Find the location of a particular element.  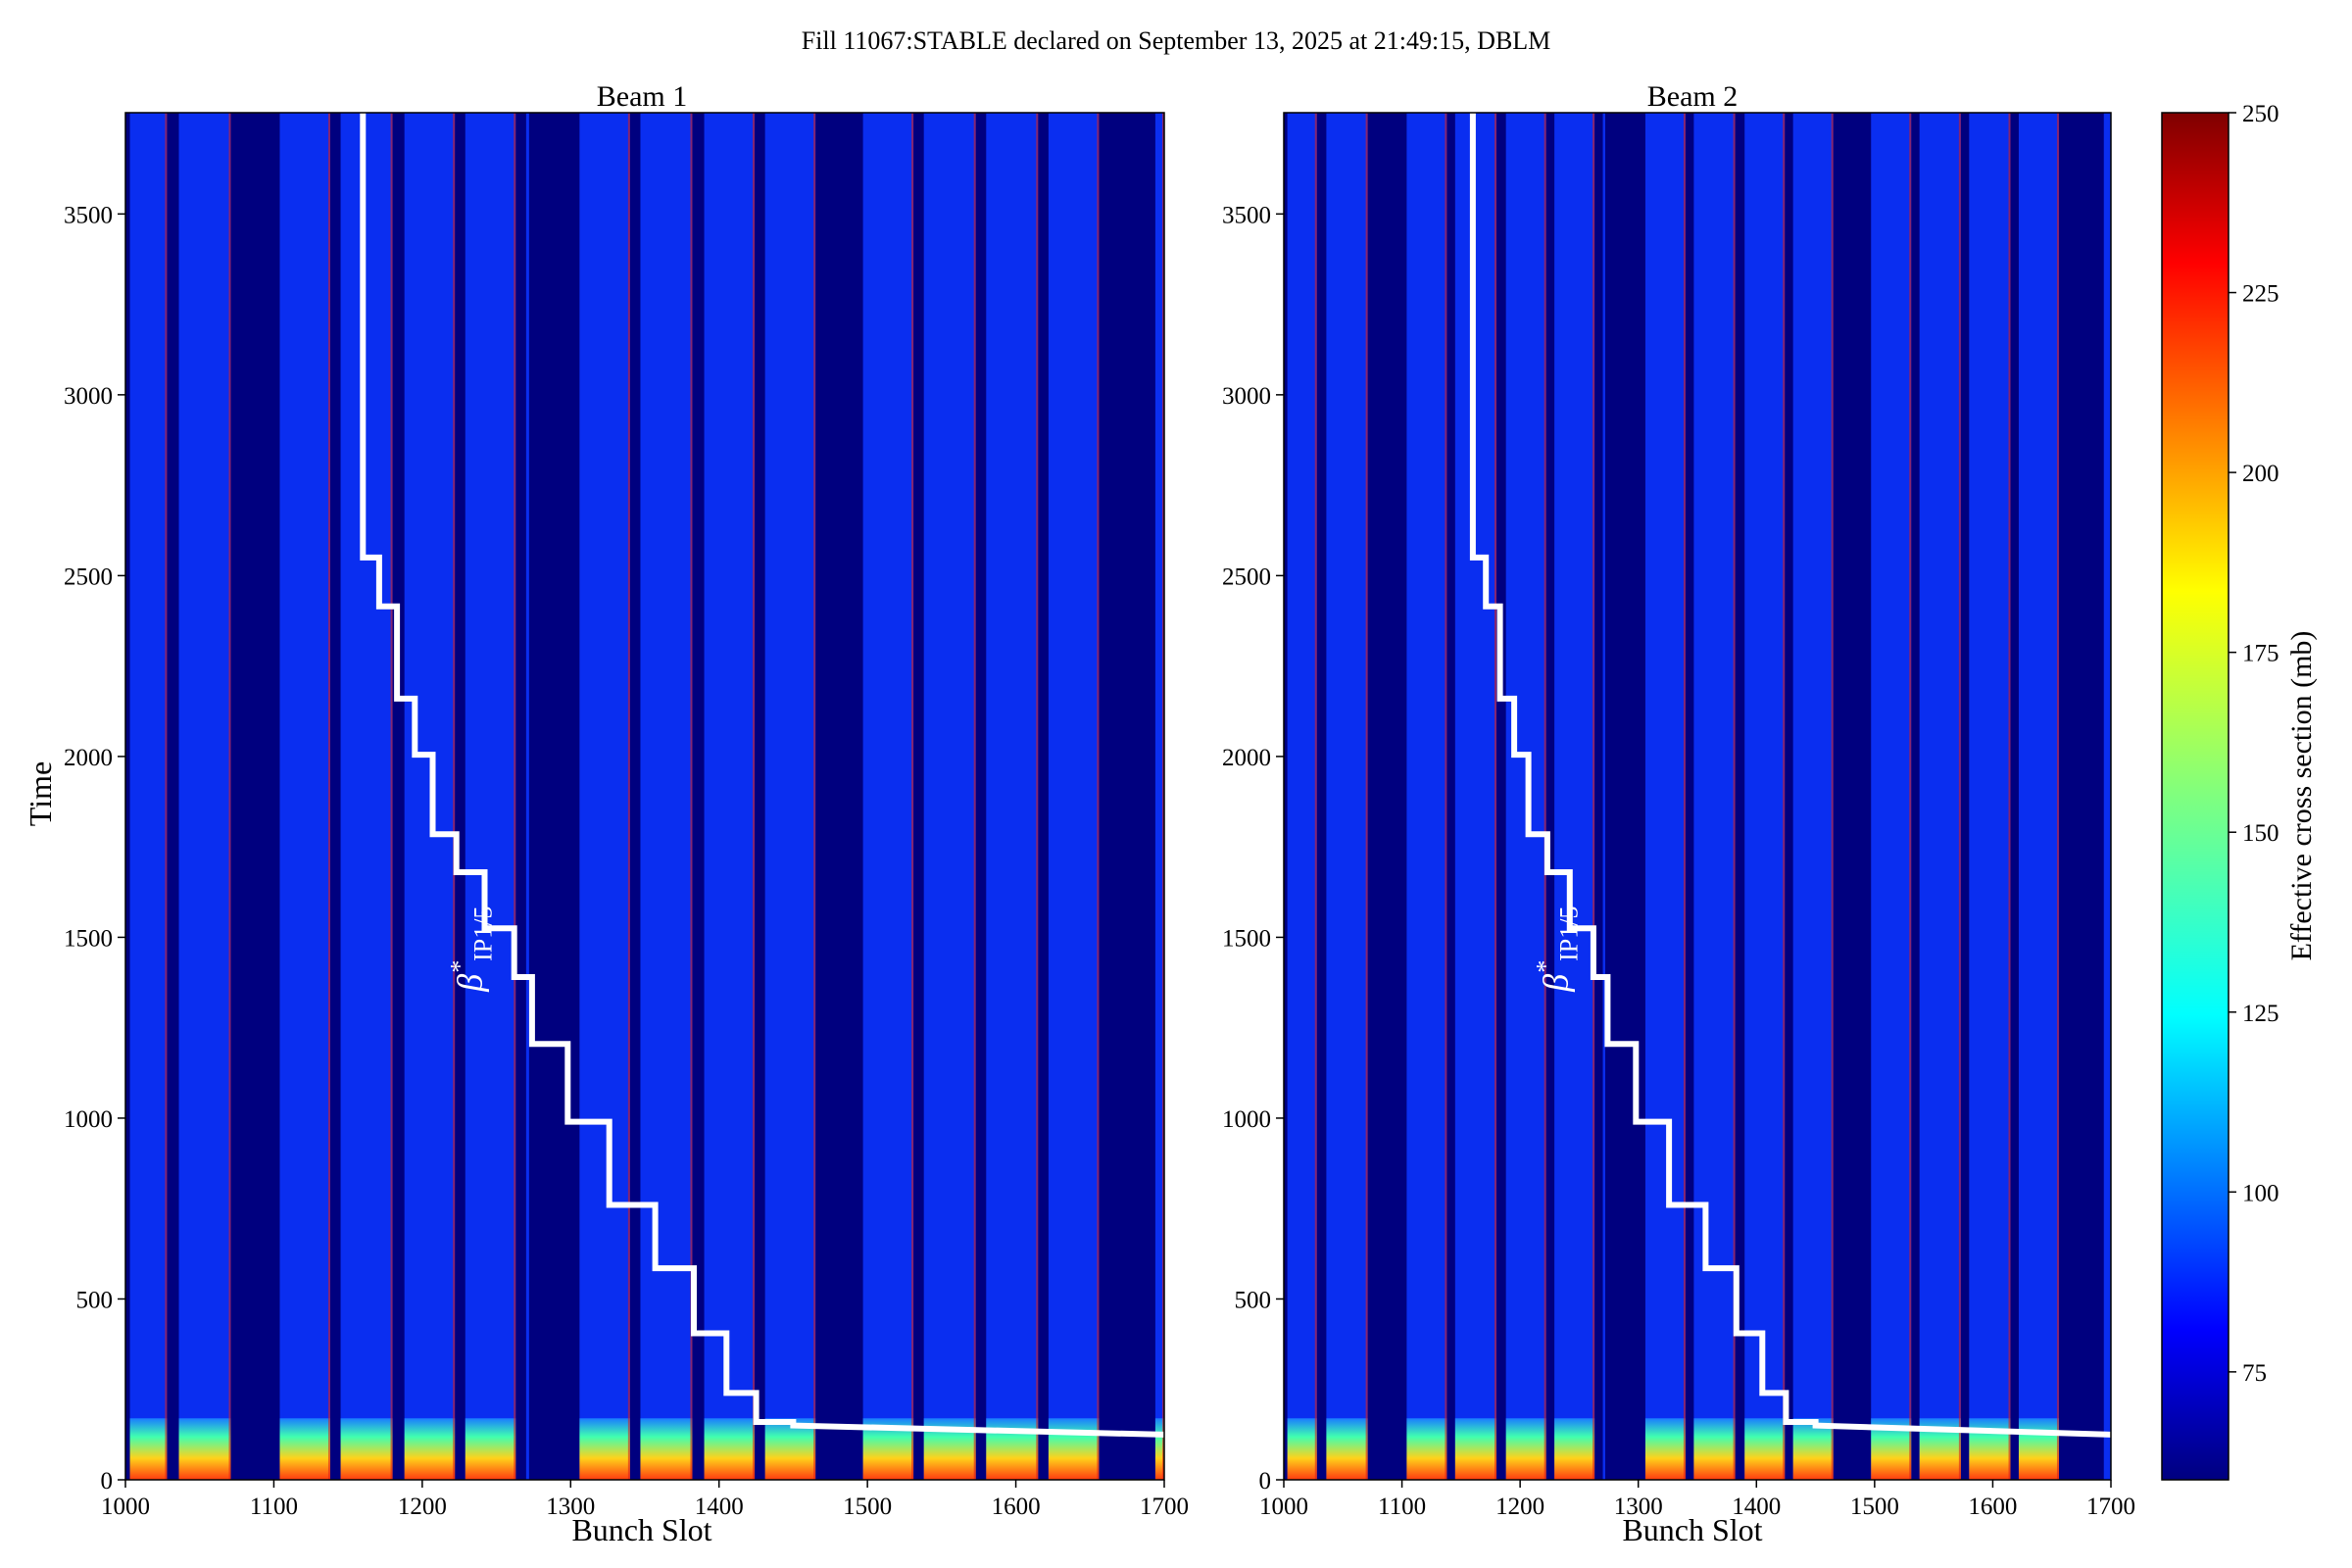

colorbar-tick-label: 75 is located at coordinates (2254, 1373).